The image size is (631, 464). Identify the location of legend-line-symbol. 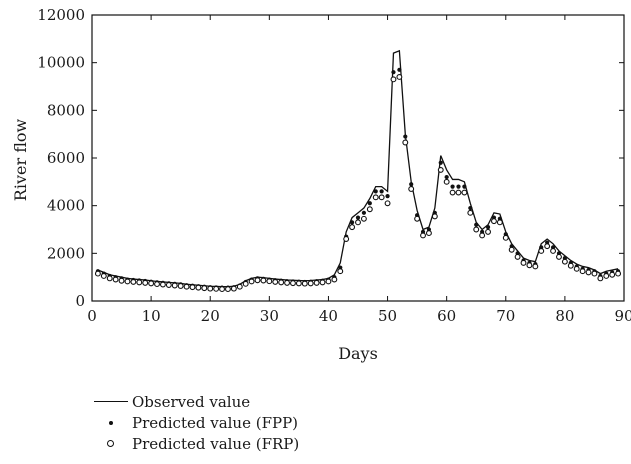
(112, 401).